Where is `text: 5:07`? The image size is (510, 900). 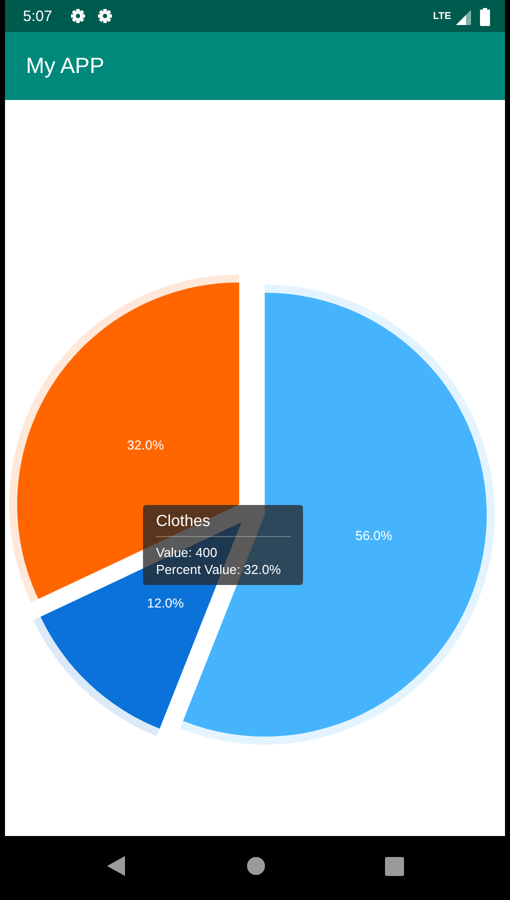 text: 5:07 is located at coordinates (37, 16).